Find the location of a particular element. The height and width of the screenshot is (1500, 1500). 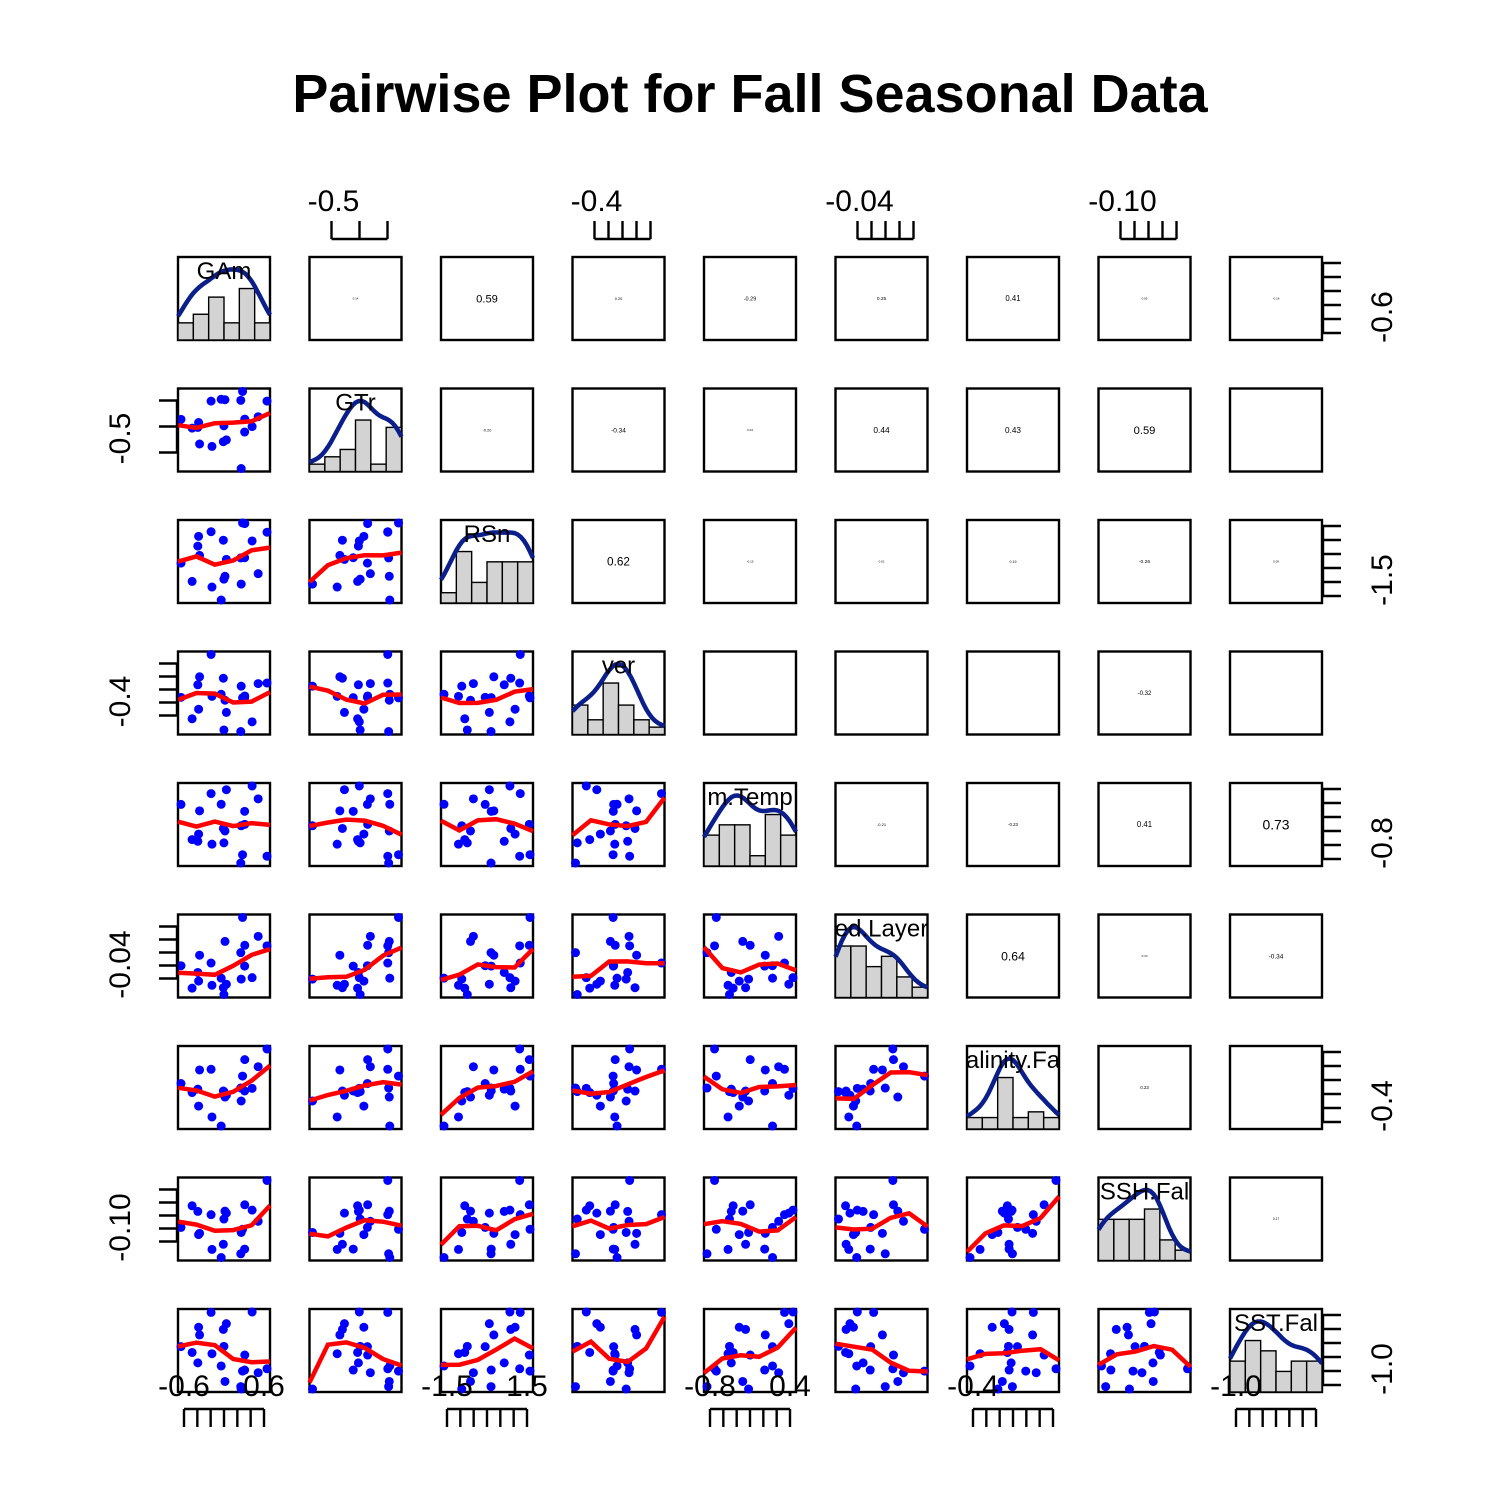

panel-r7-c4 is located at coordinates (618, 1087).